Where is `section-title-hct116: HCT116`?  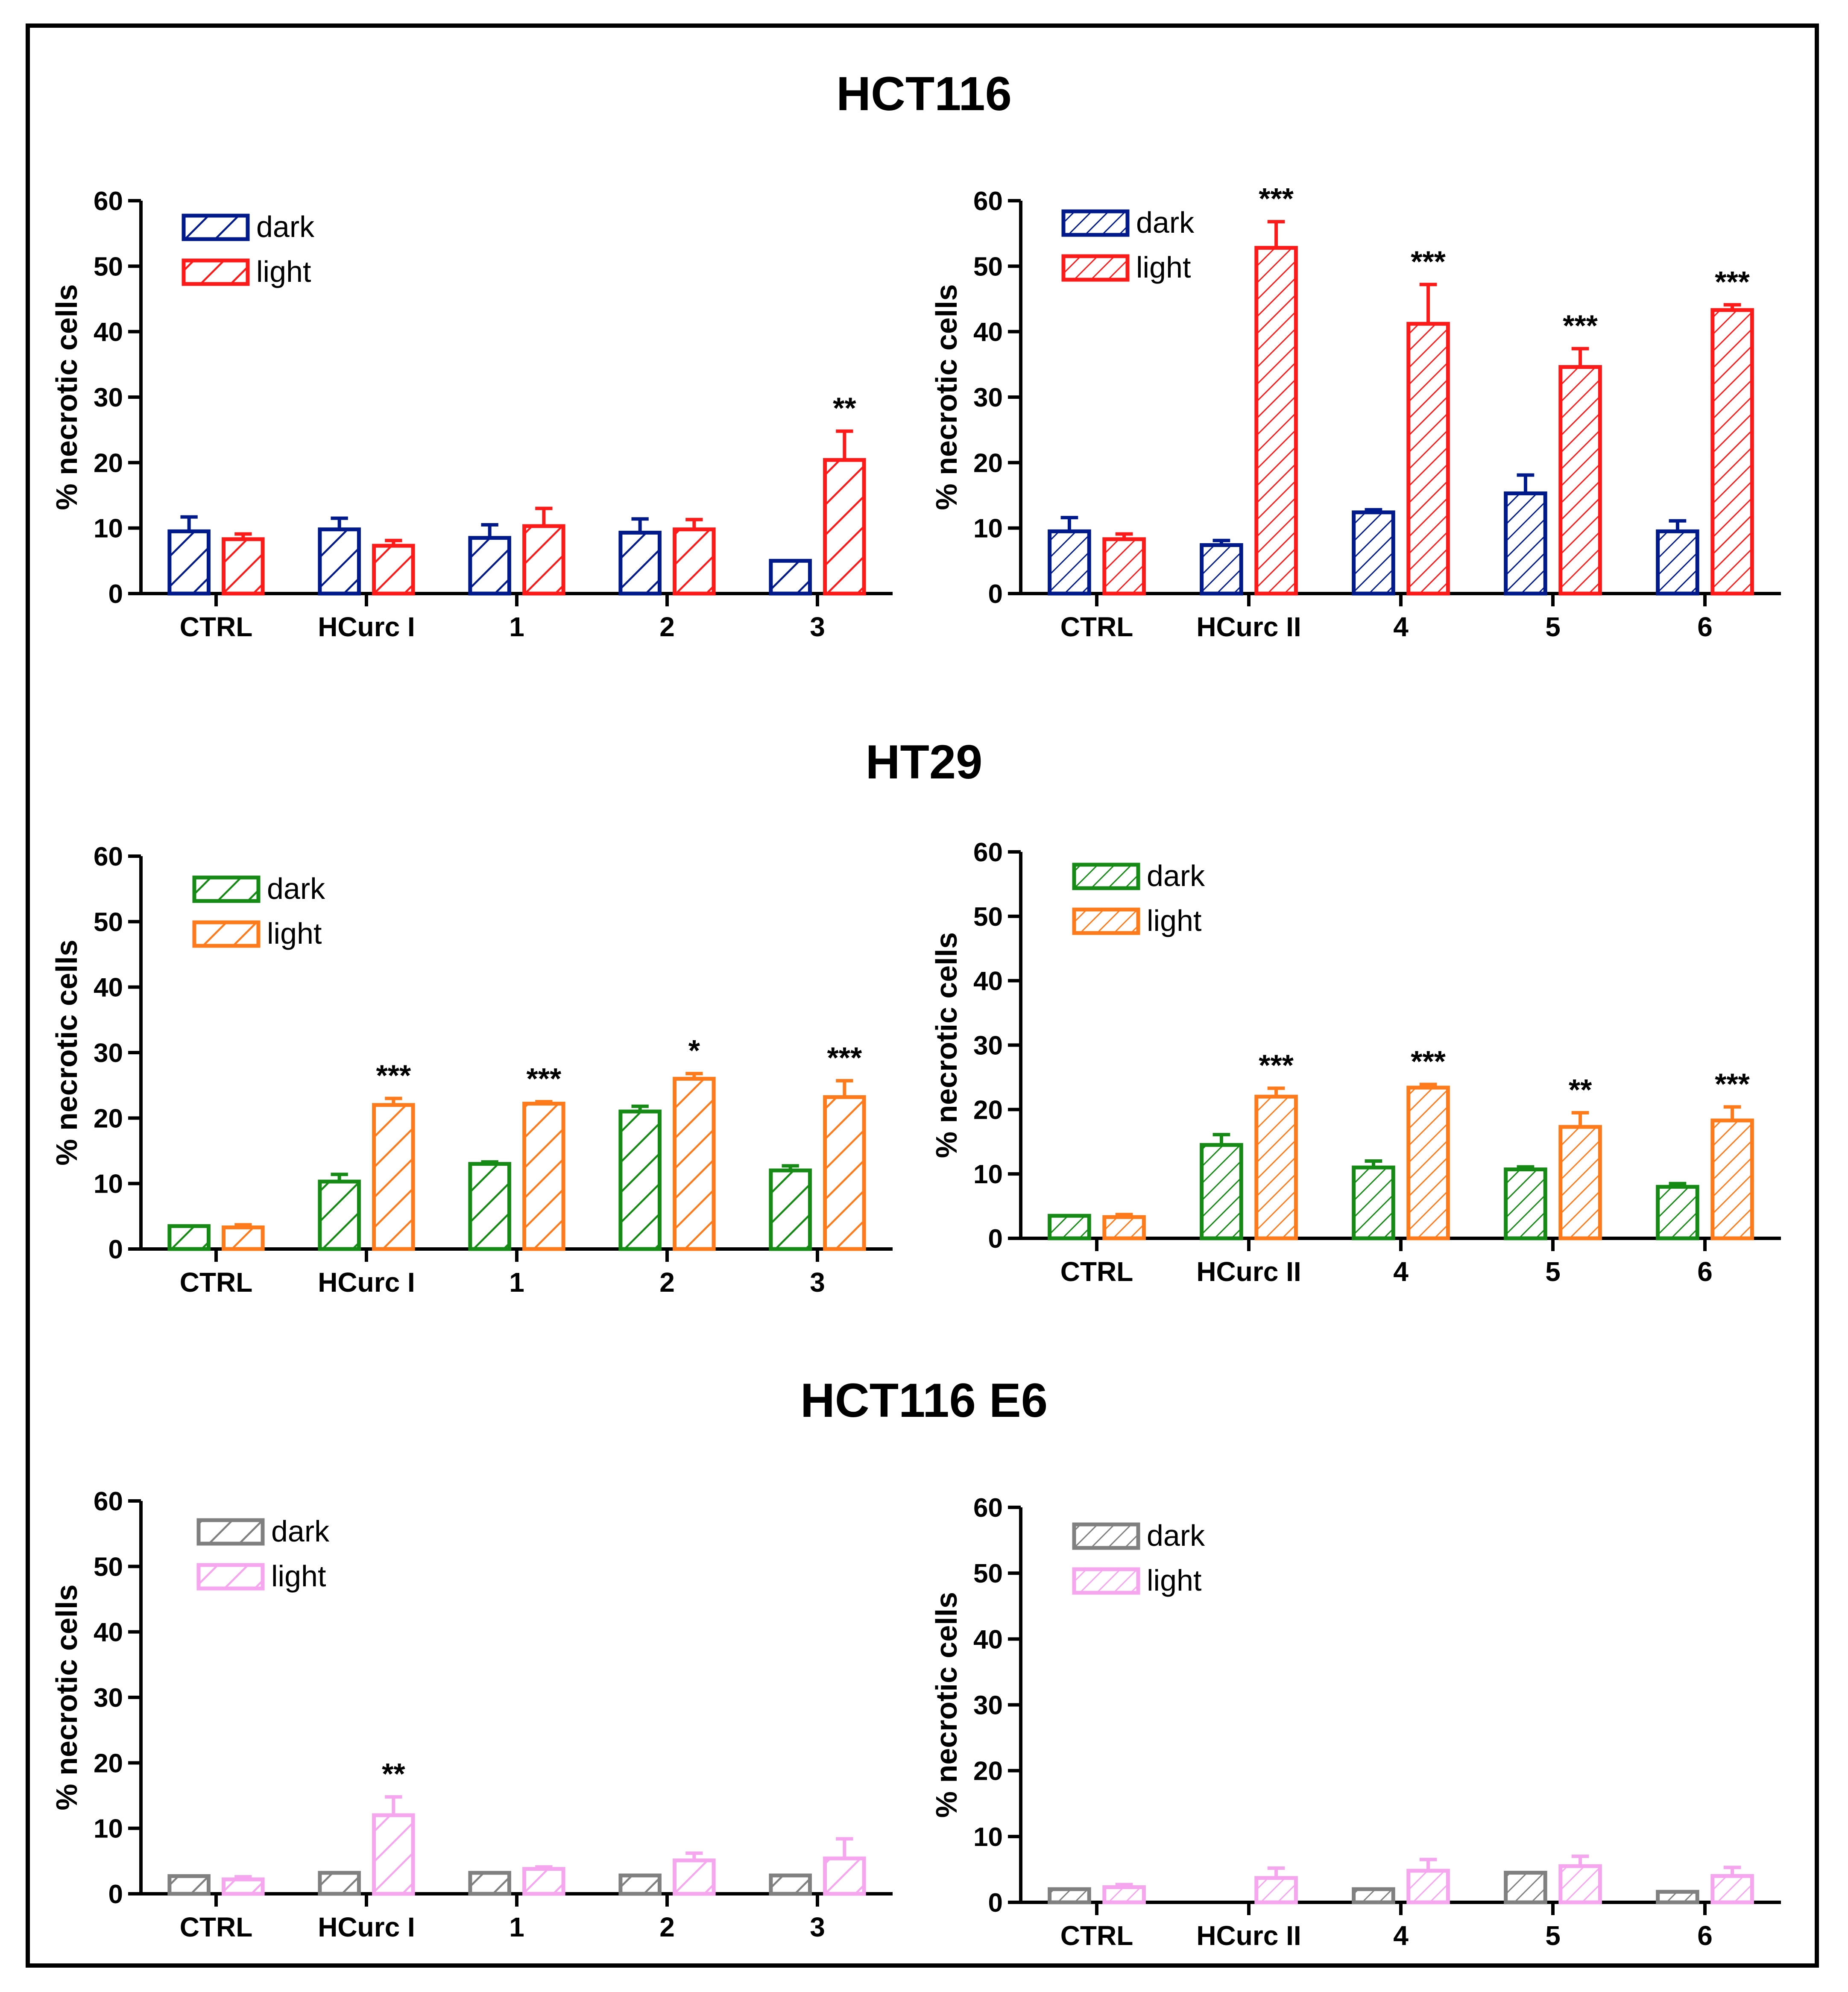 section-title-hct116: HCT116 is located at coordinates (924, 93).